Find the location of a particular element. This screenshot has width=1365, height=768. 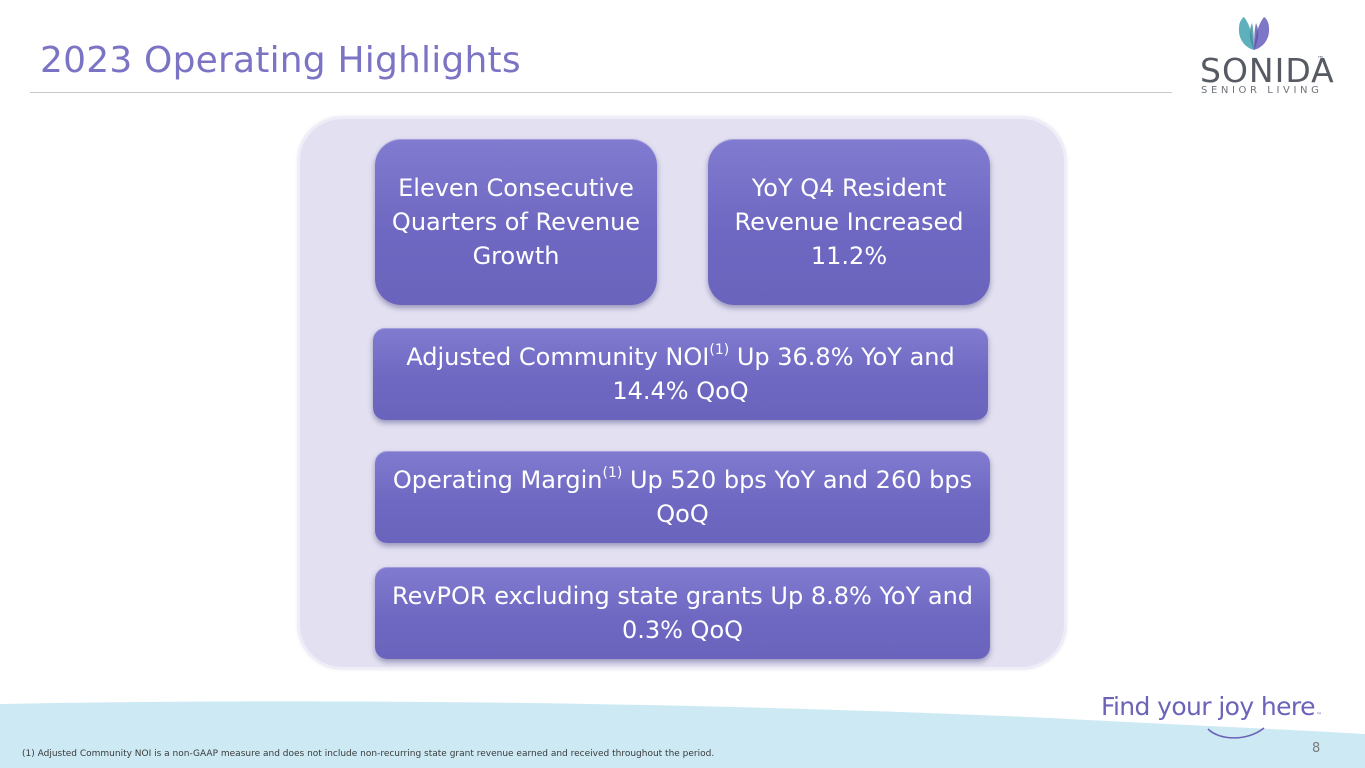

tagline: Find your joy here is located at coordinates (1208, 706).